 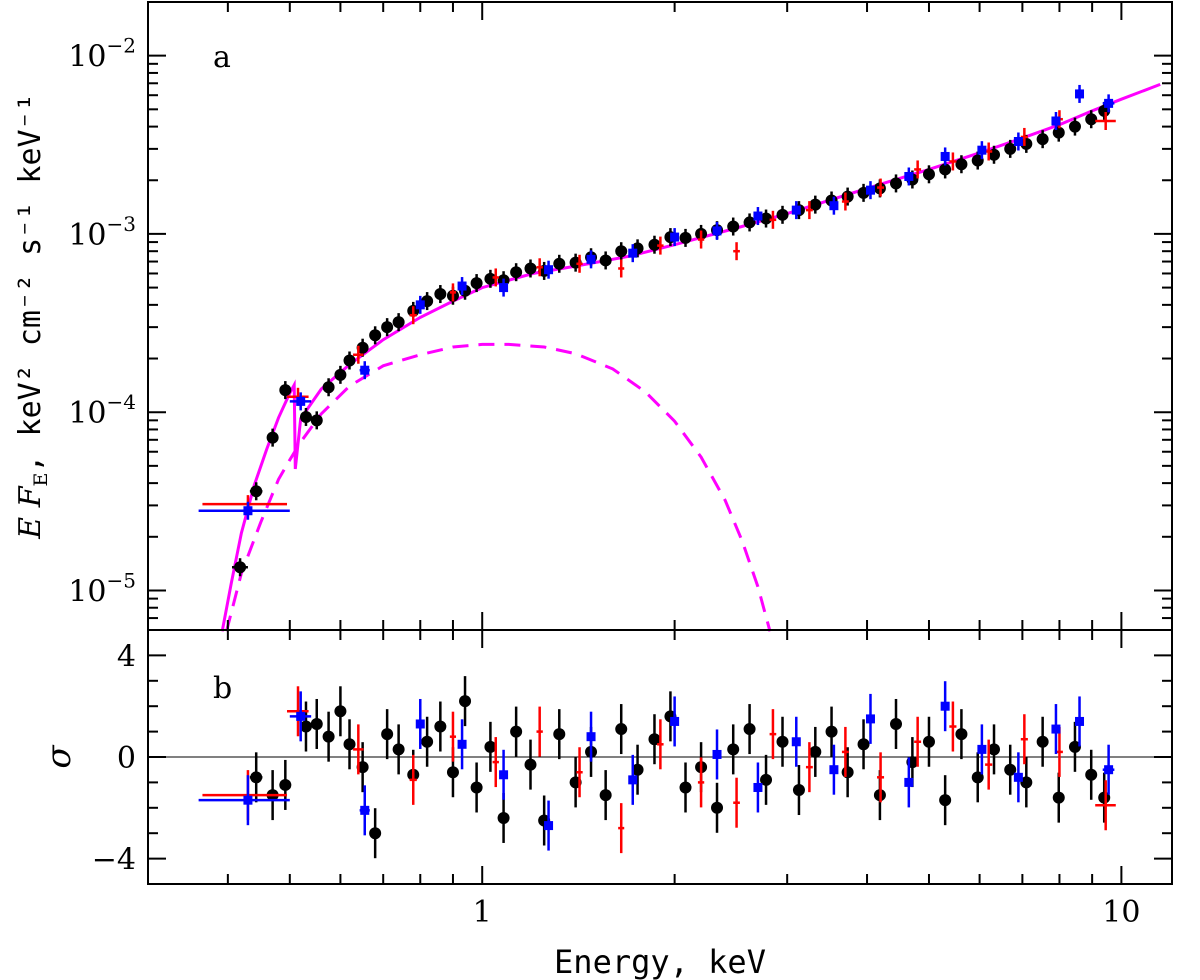 What do you see at coordinates (59, 757) in the screenshot?
I see `residual-axis-title: σ` at bounding box center [59, 757].